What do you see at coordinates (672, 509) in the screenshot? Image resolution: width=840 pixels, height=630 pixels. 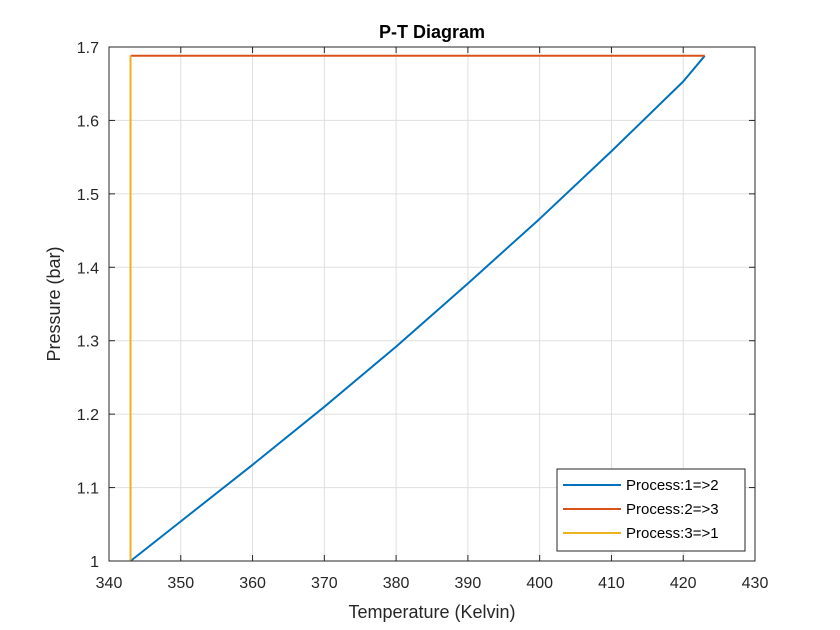 I see `legend-label: Process:2=>3` at bounding box center [672, 509].